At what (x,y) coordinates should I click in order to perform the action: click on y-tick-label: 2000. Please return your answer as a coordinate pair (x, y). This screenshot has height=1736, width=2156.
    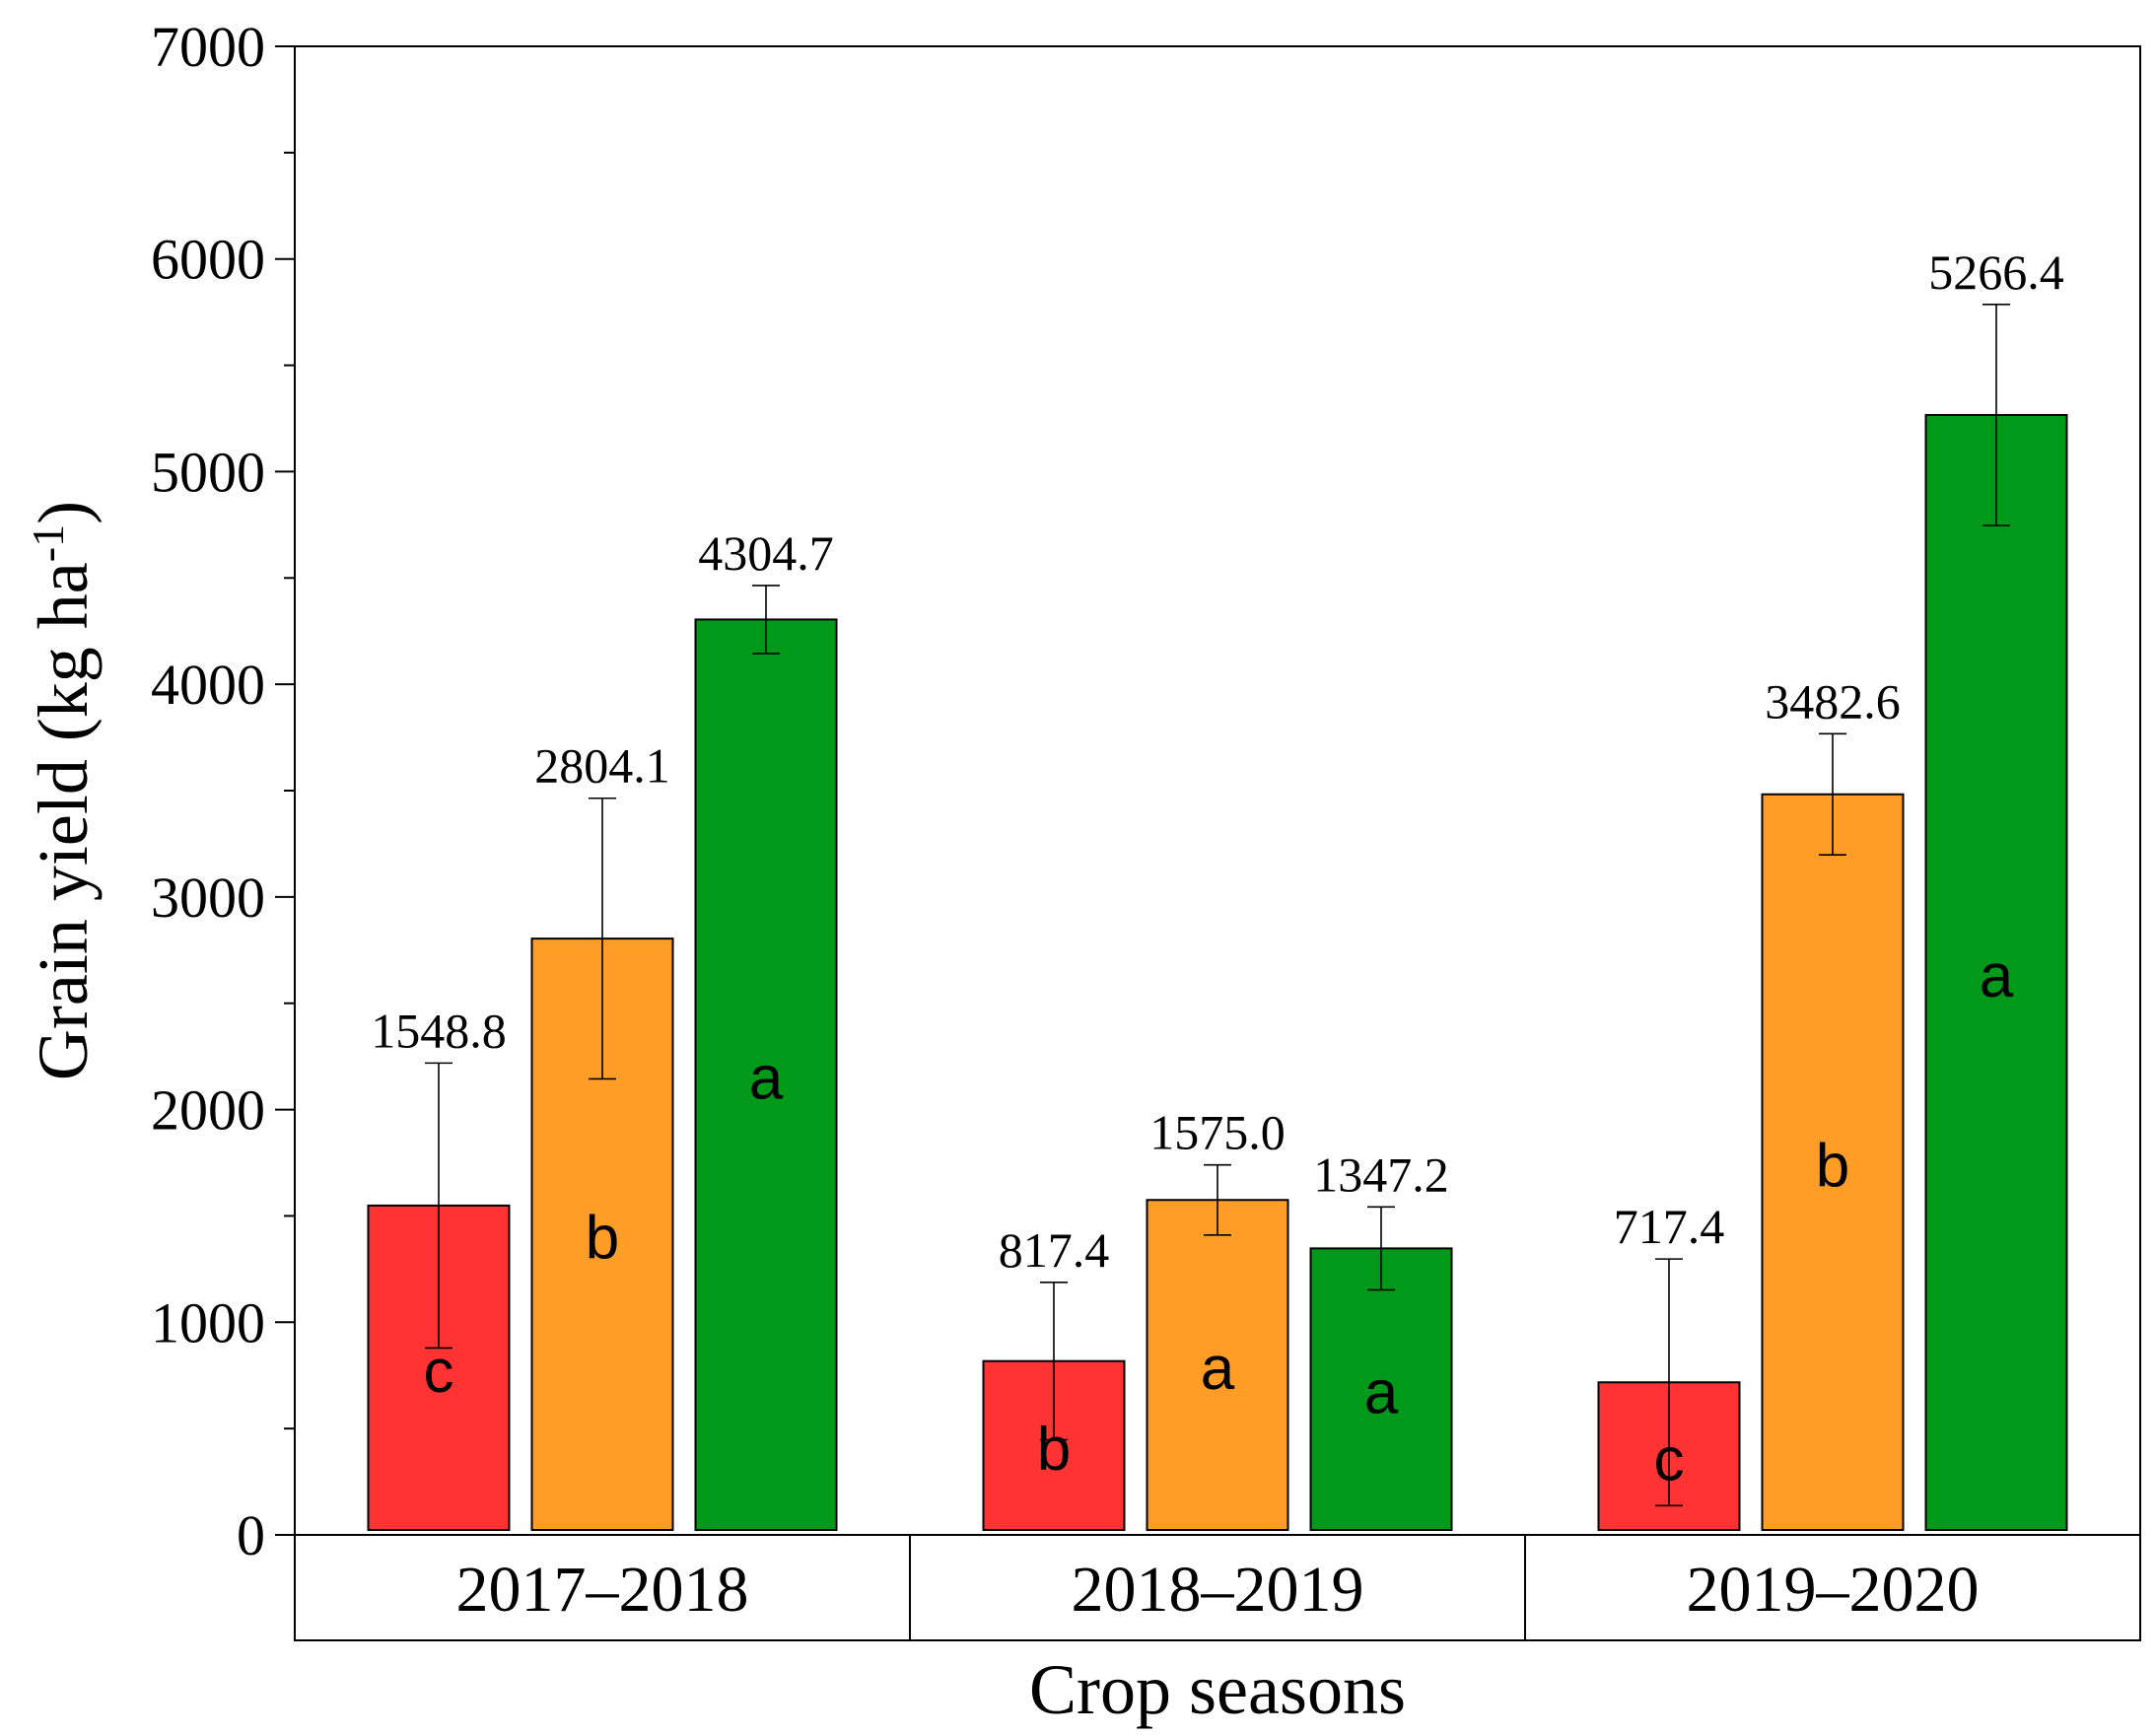
    Looking at the image, I should click on (208, 1110).